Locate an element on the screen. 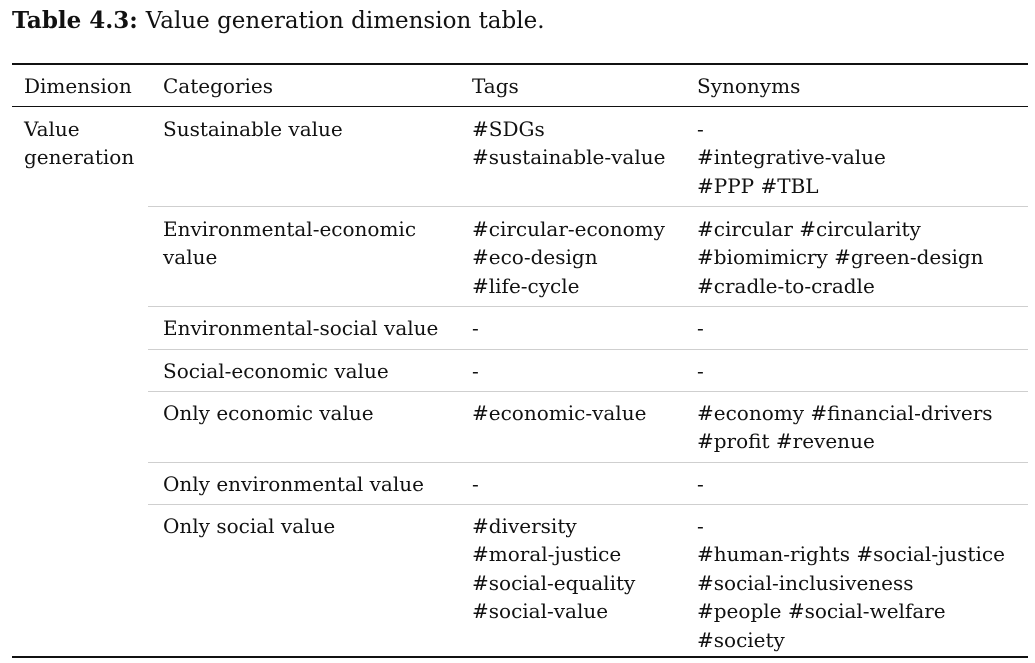 The image size is (1035, 663). tags-cell: #economic-value is located at coordinates (559, 413).